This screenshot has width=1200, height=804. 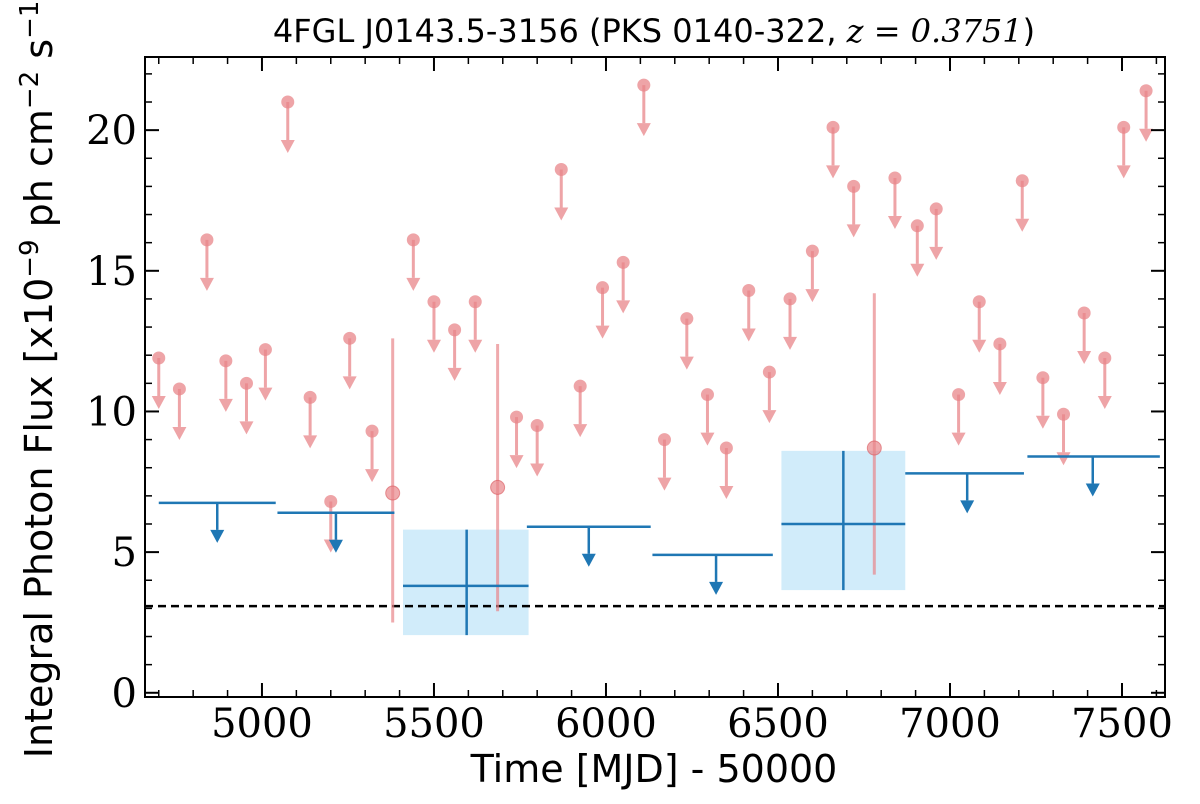 I want to click on y-tick-label: 15, so click(x=111, y=272).